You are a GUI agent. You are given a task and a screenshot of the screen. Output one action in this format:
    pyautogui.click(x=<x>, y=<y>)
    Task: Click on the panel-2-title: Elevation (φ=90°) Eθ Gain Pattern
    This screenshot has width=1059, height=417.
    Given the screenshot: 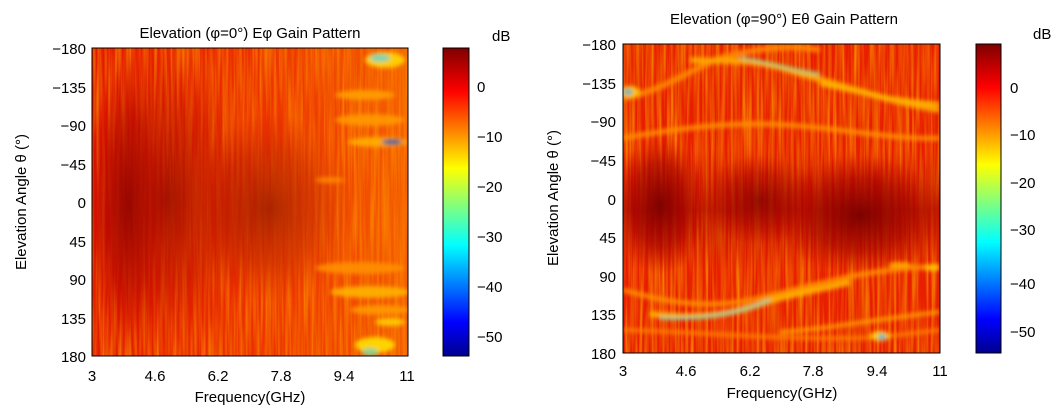 What is the action you would take?
    pyautogui.click(x=784, y=19)
    